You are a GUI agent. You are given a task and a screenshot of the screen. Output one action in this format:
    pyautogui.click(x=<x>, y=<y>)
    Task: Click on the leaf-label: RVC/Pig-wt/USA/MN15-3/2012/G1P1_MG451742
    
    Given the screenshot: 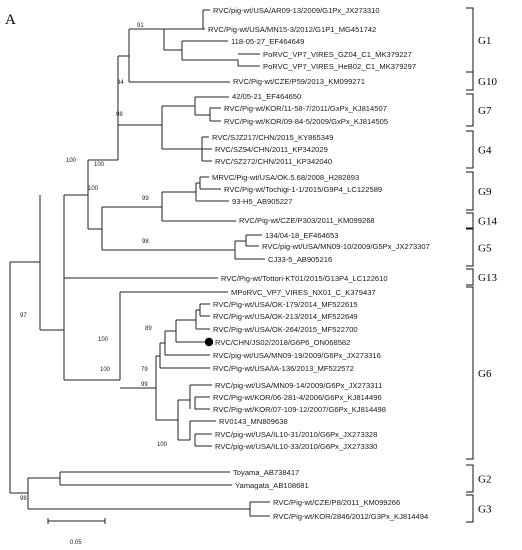 What is the action you would take?
    pyautogui.click(x=292, y=29)
    